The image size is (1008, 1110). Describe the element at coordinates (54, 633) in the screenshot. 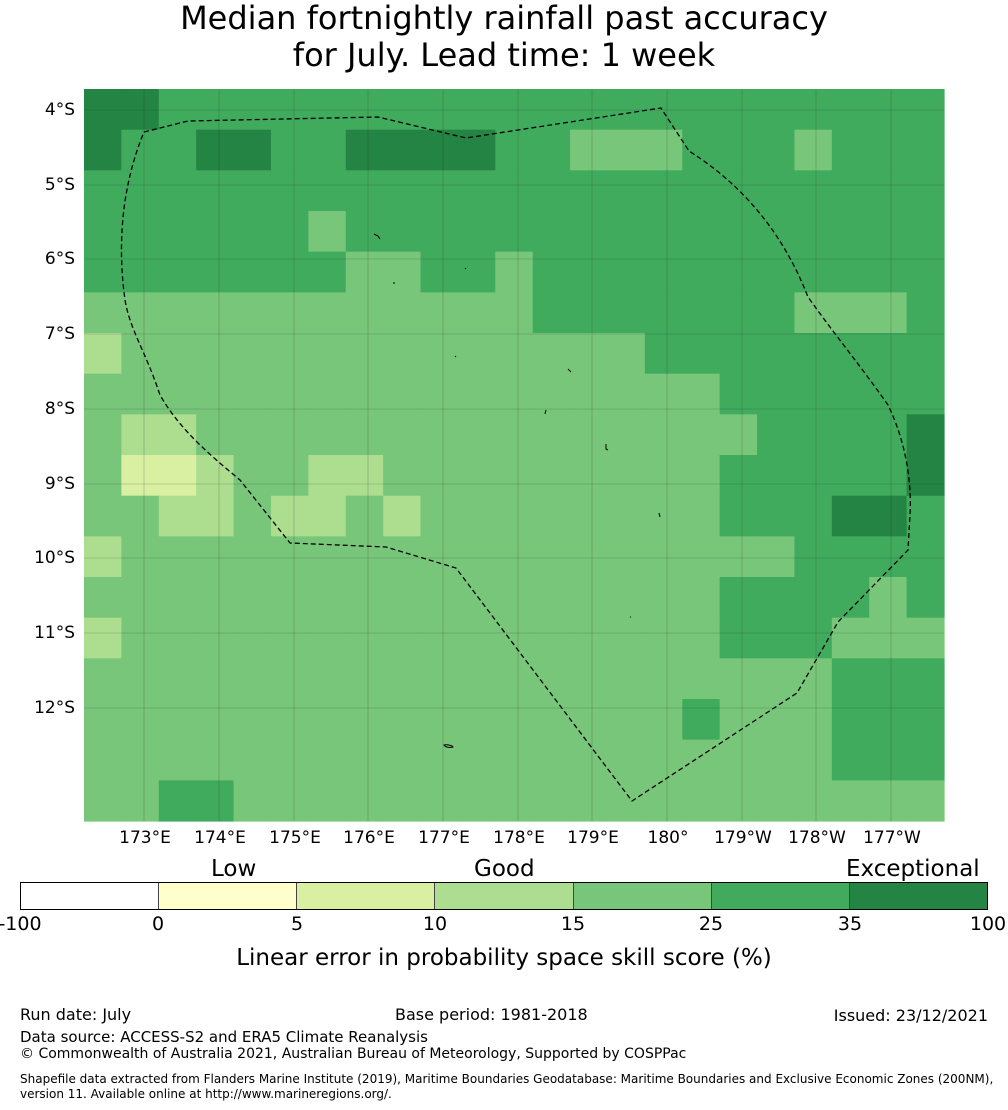

I see `lat-label-11s: 11°S` at that location.